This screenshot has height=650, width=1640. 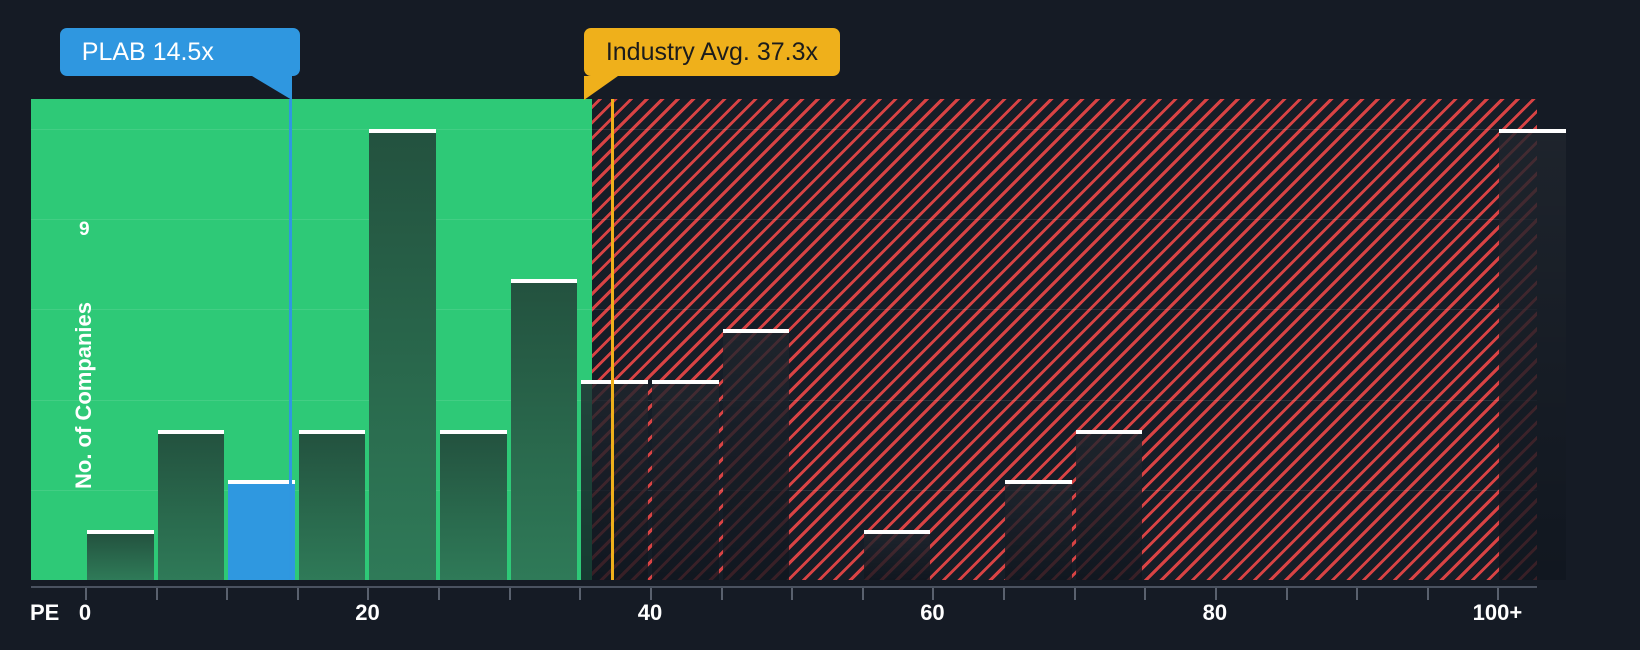 I want to click on company-marker-line, so click(x=290, y=339).